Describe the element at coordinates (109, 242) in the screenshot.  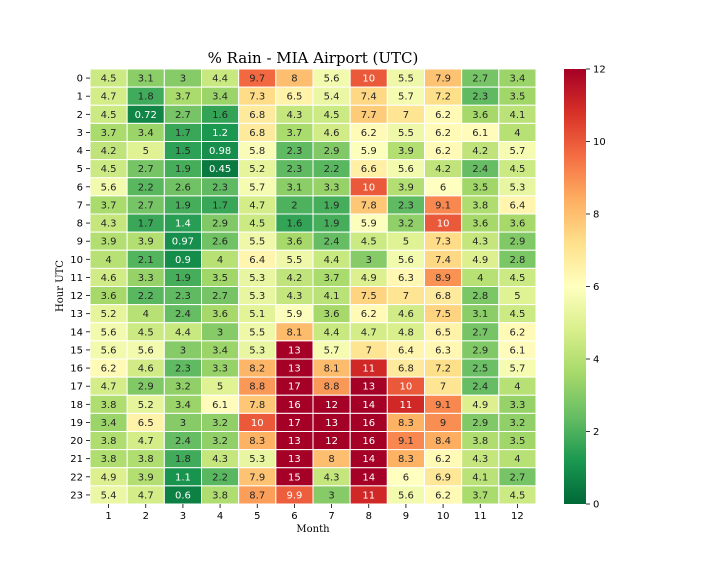
I see `heatmap-cell-label: 3.9` at that location.